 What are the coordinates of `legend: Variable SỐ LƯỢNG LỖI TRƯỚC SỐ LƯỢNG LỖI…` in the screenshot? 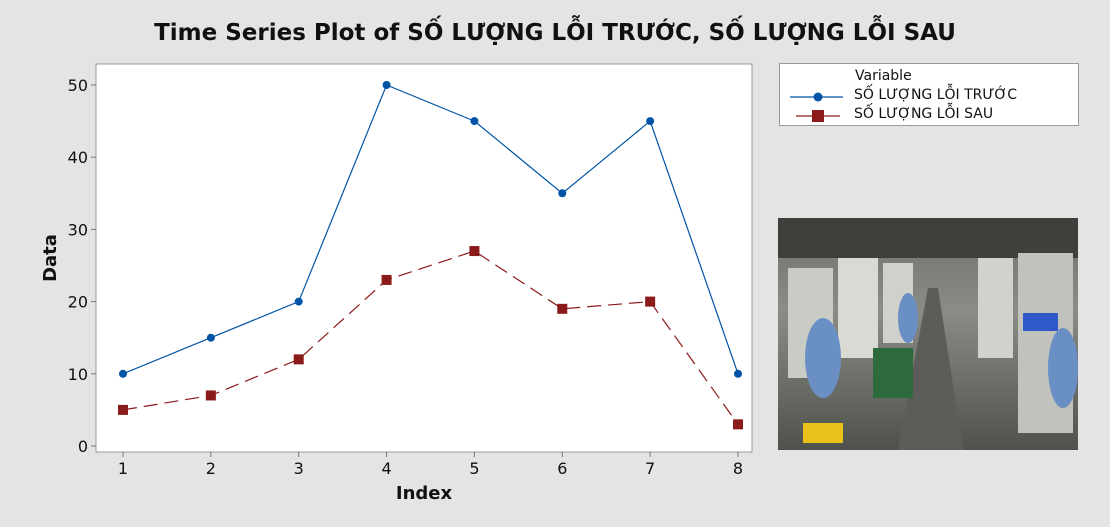 It's located at (929, 94).